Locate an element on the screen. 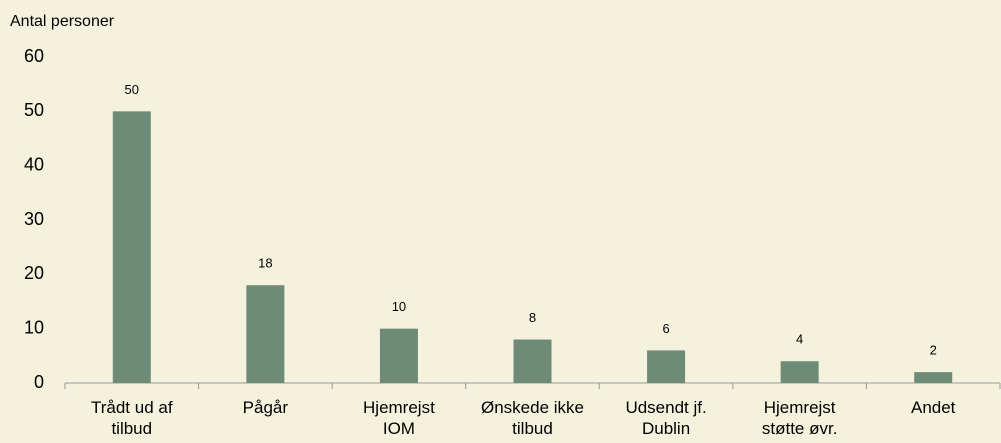 The width and height of the screenshot is (1001, 443). x-tick-label: Trådt ud af tilbud is located at coordinates (132, 418).